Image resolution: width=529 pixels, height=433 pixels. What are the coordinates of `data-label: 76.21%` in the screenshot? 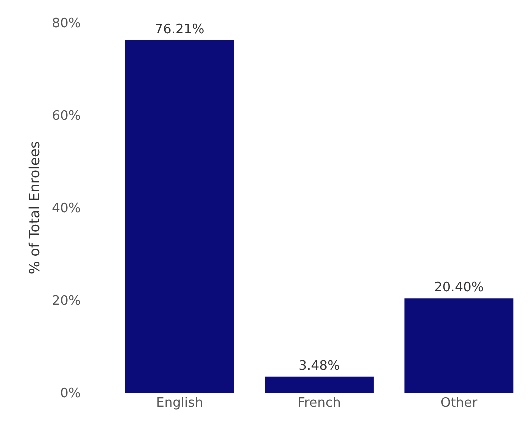 It's located at (180, 30).